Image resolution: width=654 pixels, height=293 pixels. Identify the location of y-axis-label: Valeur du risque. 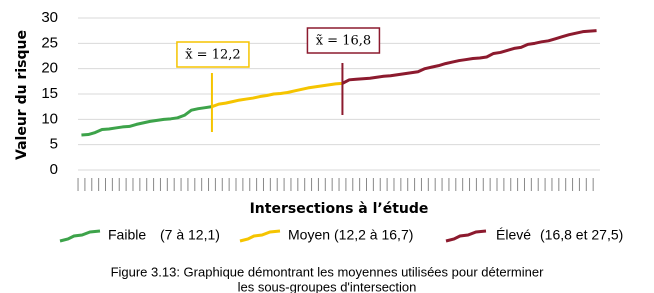
(22, 95).